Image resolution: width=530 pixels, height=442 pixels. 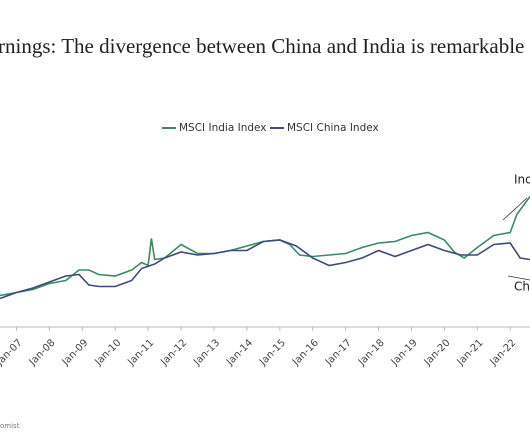 I want to click on x-tick-label: Jan-07, so click(x=12, y=352).